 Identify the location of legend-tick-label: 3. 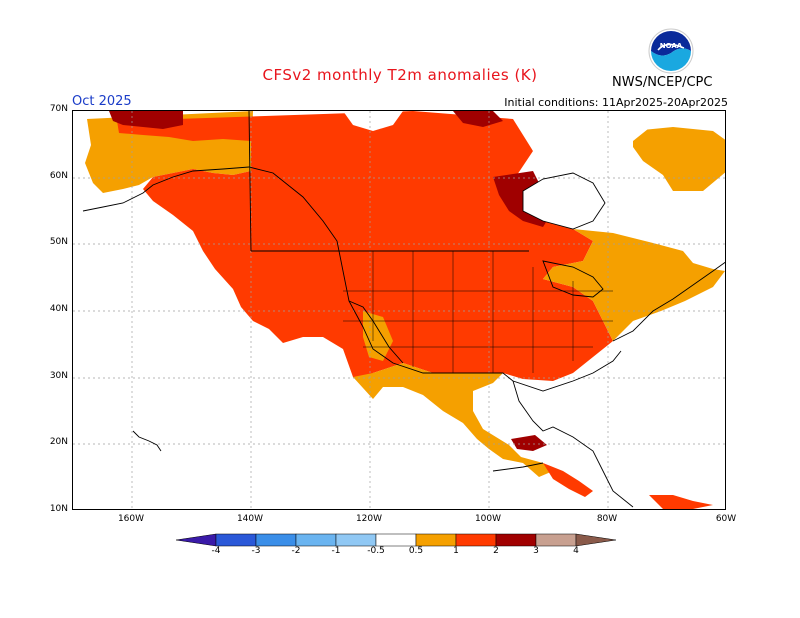
(536, 551).